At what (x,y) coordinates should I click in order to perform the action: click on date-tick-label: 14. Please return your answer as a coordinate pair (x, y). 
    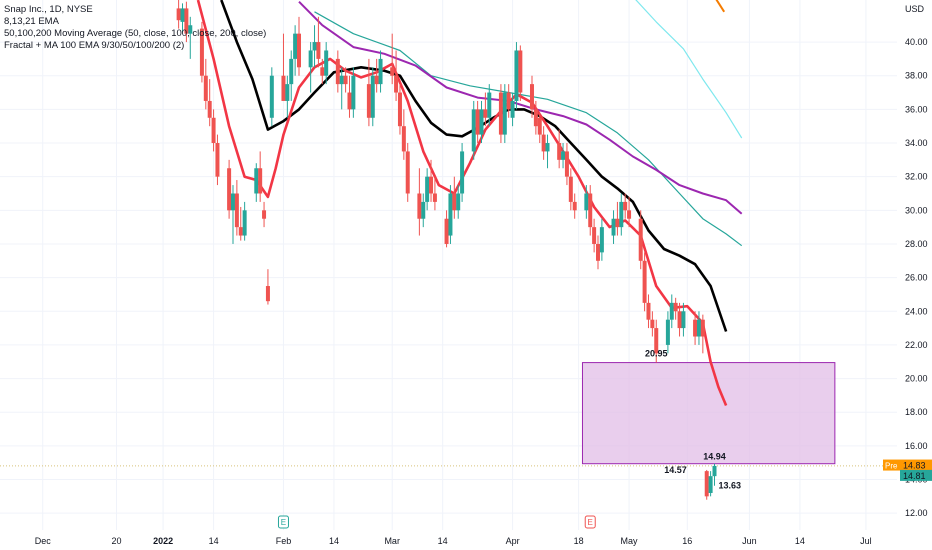
    Looking at the image, I should click on (800, 541).